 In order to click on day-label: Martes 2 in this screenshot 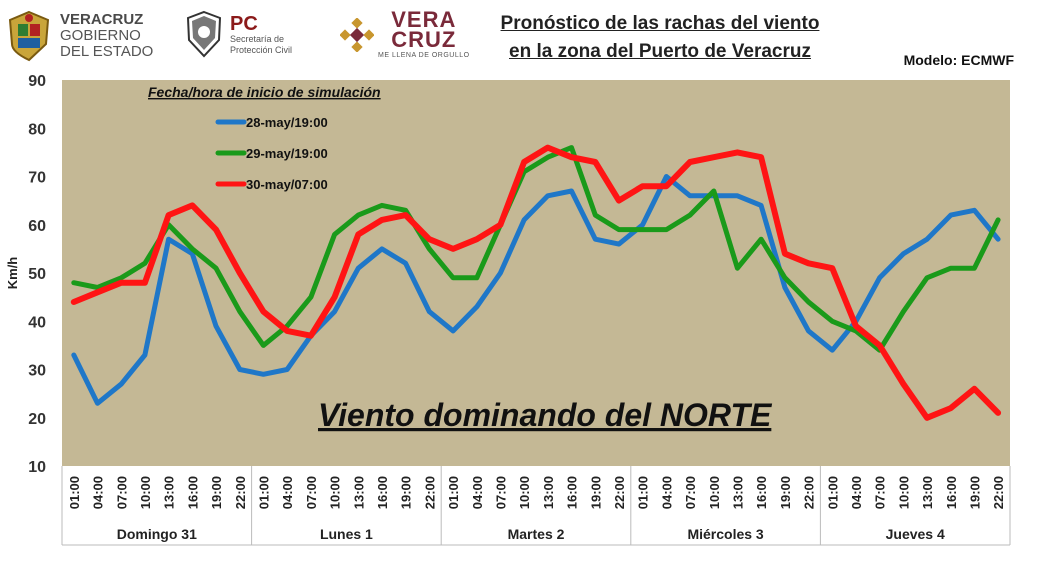, I will do `click(536, 534)`.